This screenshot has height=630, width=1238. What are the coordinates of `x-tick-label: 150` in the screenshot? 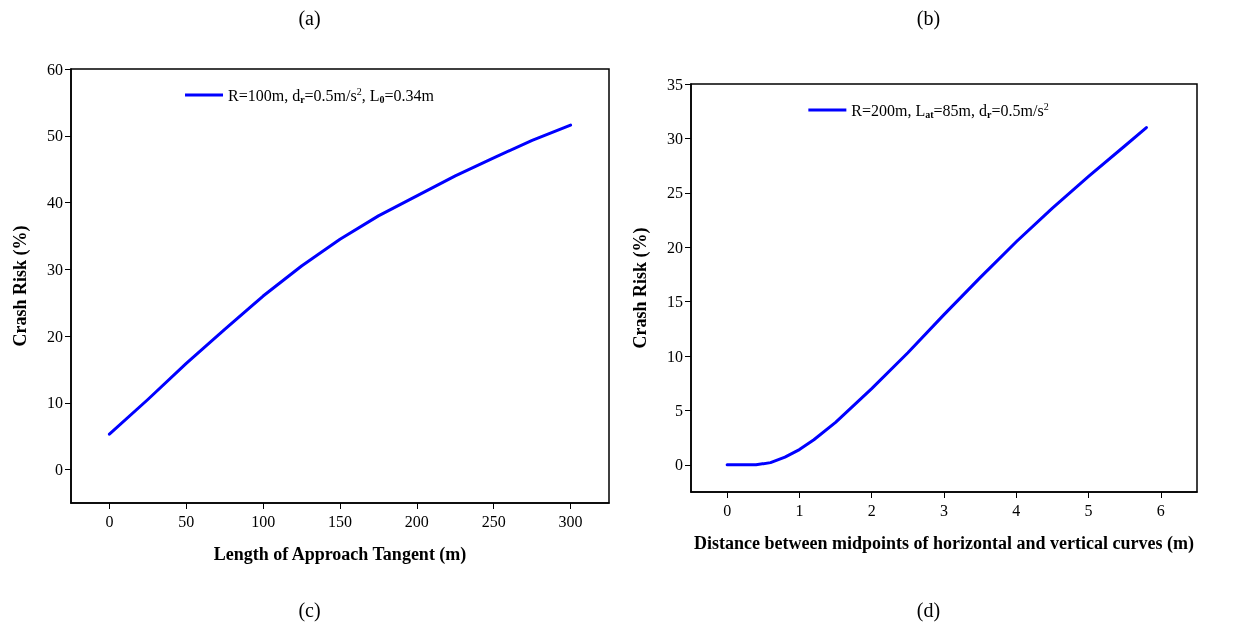 It's located at (340, 521).